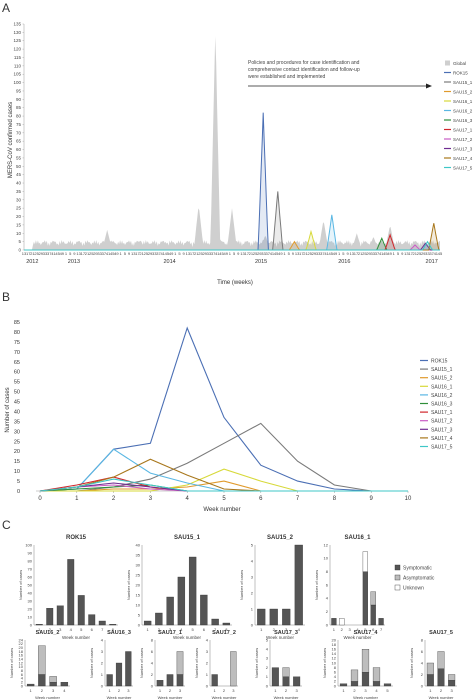 Image resolution: width=474 pixels, height=700 pixels. Describe the element at coordinates (74, 262) in the screenshot. I see `panel-a-year-label: 2013` at that location.